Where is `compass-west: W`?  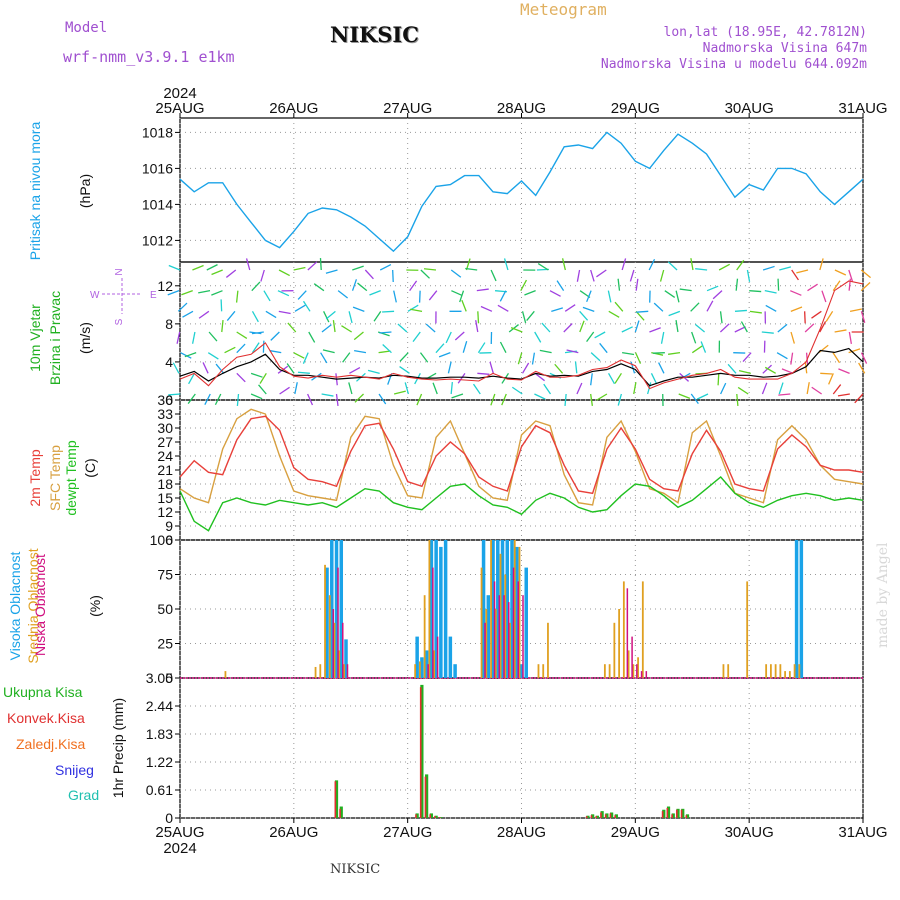 compass-west: W is located at coordinates (95, 295).